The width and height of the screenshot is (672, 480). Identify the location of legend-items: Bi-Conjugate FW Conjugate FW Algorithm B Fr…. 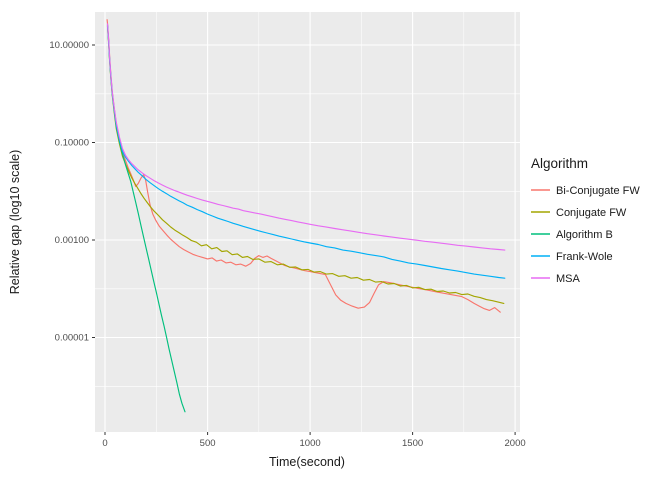
(585, 235).